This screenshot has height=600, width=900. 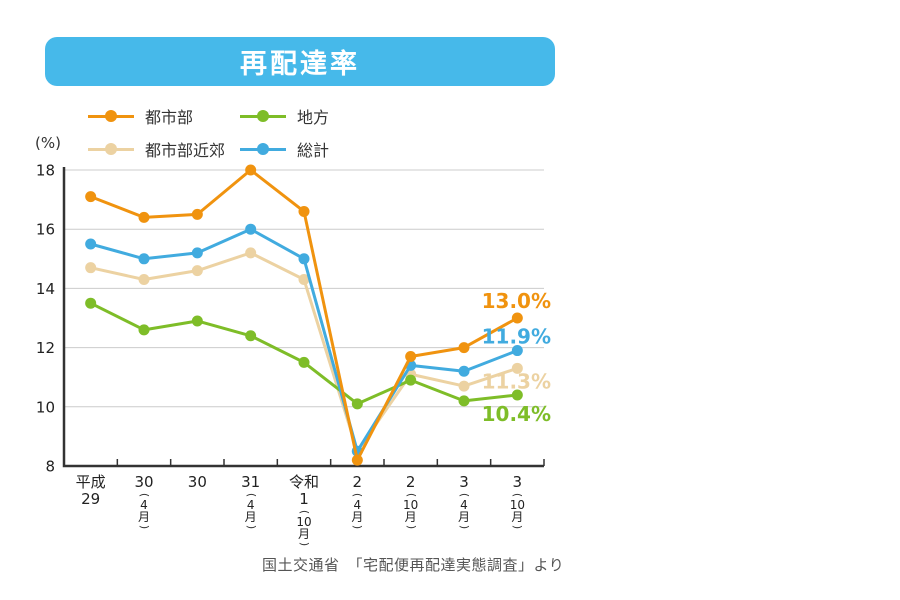 I want to click on source-note: 国土交通省 「宅配便再配達実態調査」より, so click(x=413, y=565).